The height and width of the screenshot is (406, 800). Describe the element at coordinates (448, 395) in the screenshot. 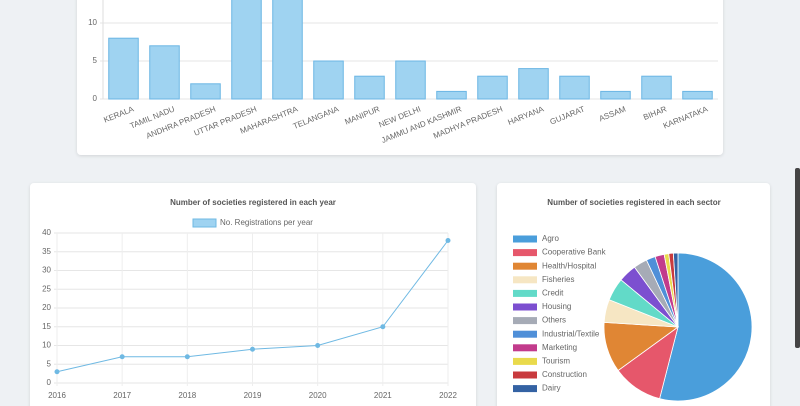

I see `x-tick-label: 2022` at that location.